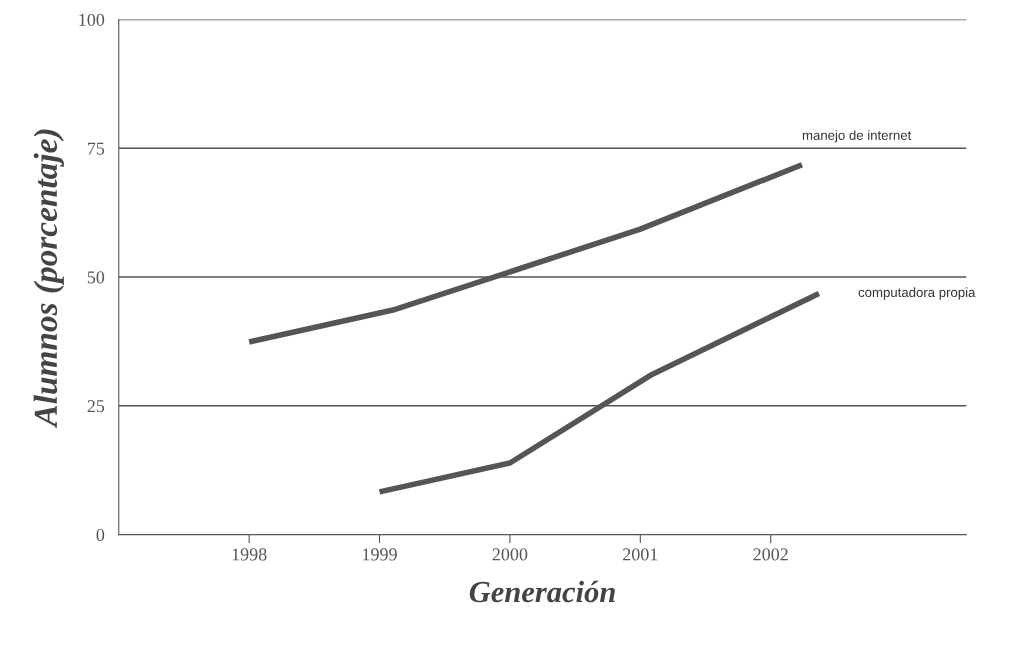  What do you see at coordinates (640, 554) in the screenshot?
I see `x-tick-label: 2001` at bounding box center [640, 554].